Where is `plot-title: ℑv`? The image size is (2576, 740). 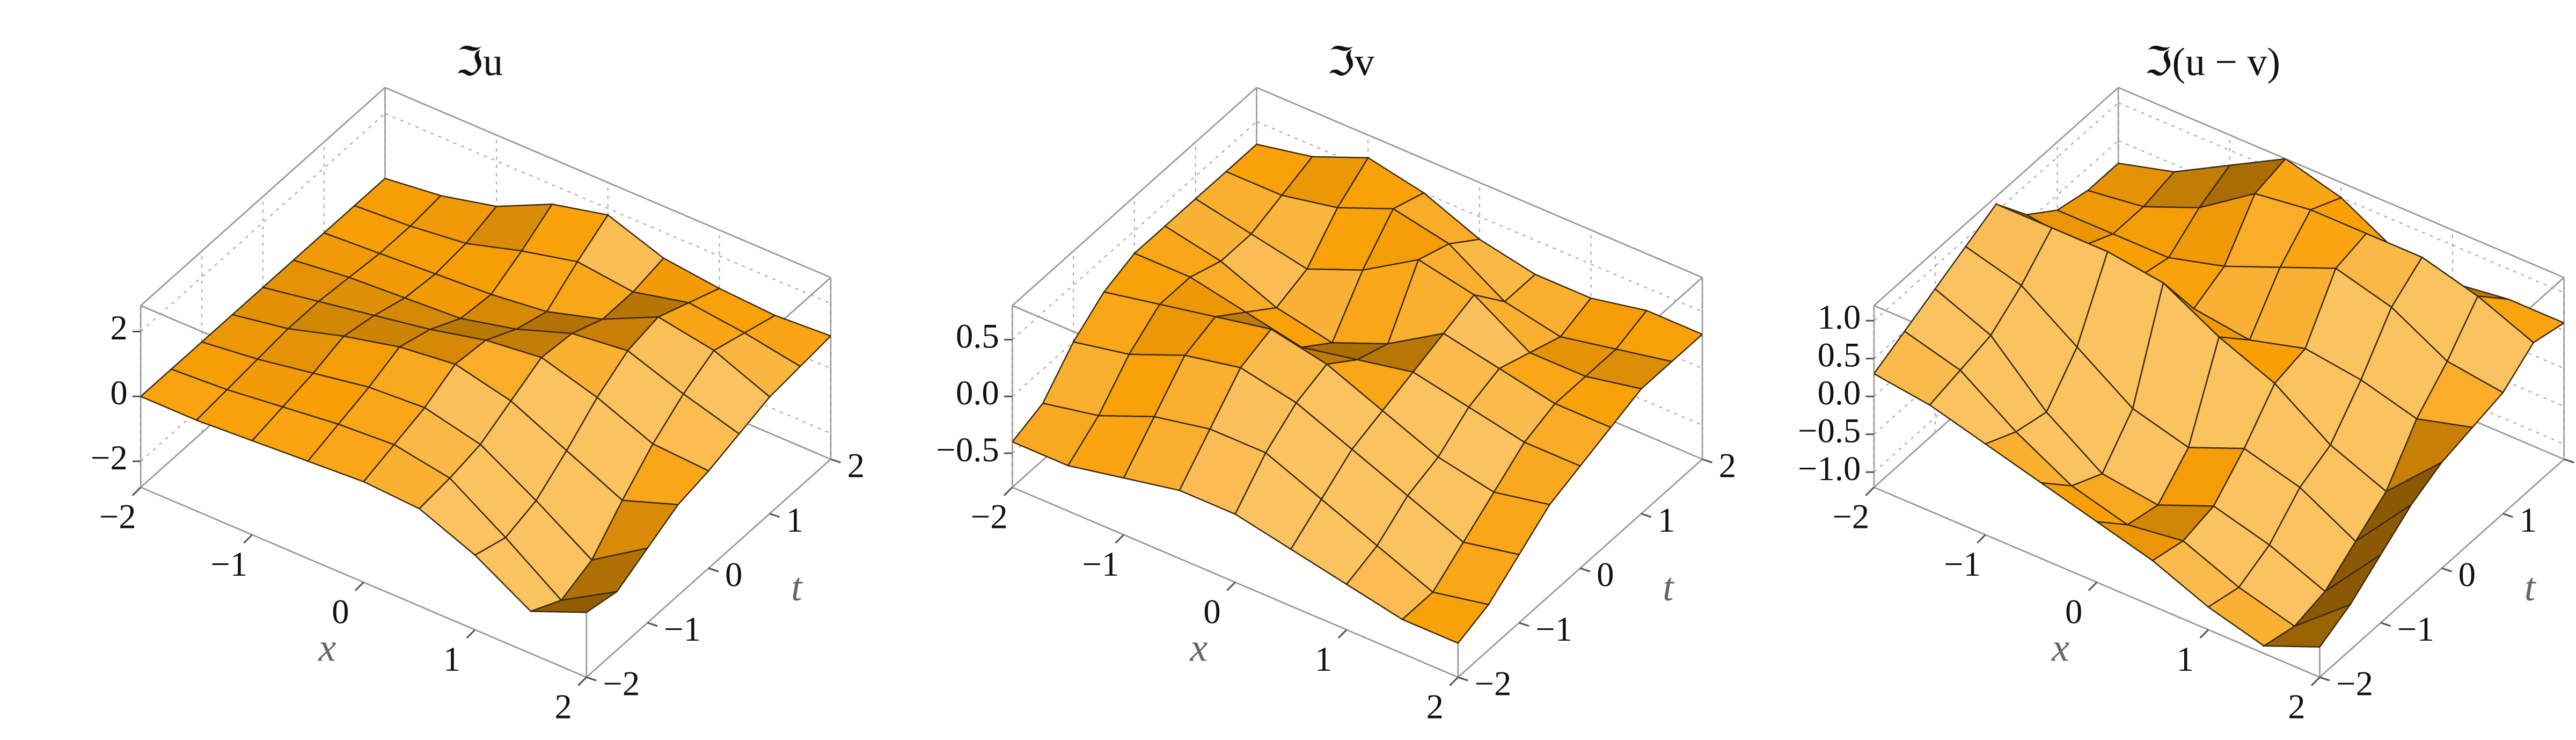
plot-title: ℑv is located at coordinates (1350, 62).